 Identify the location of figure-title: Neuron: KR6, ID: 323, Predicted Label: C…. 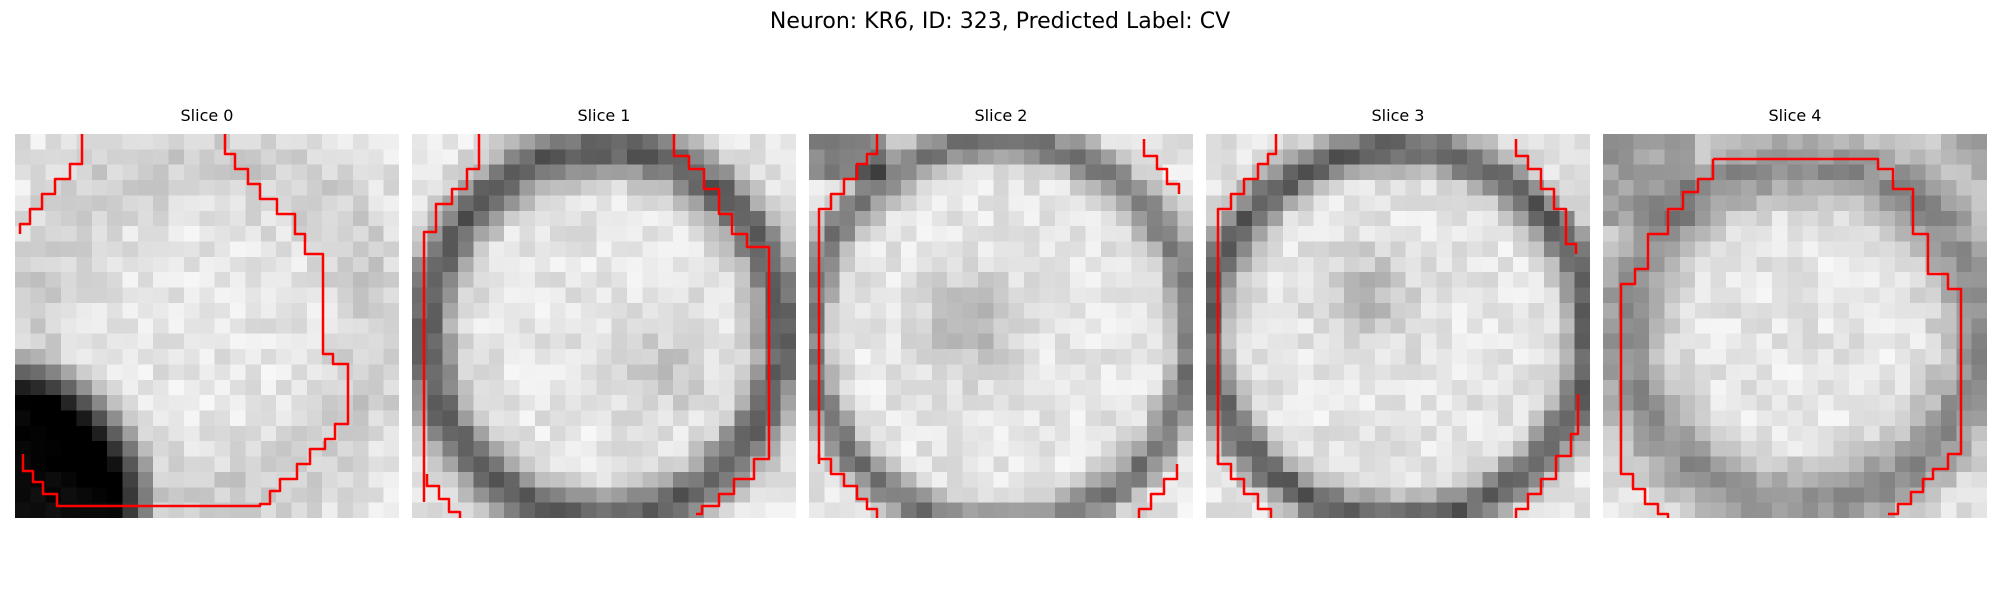
(1000, 21).